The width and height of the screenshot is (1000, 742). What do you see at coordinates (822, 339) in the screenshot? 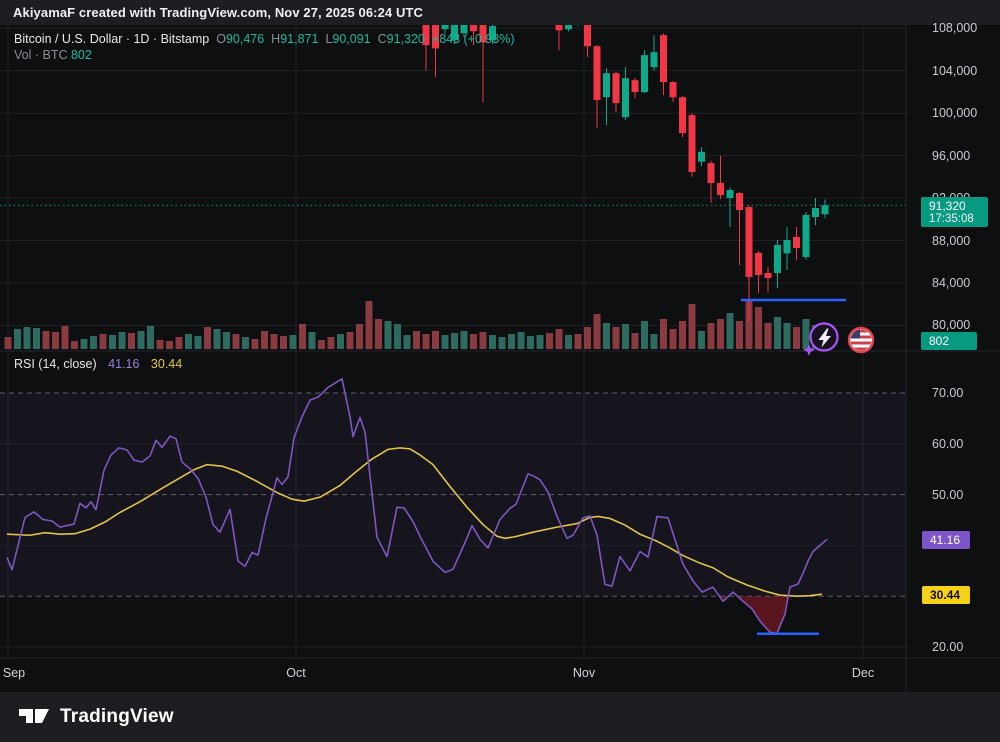
I see `lightning-badge-icon` at bounding box center [822, 339].